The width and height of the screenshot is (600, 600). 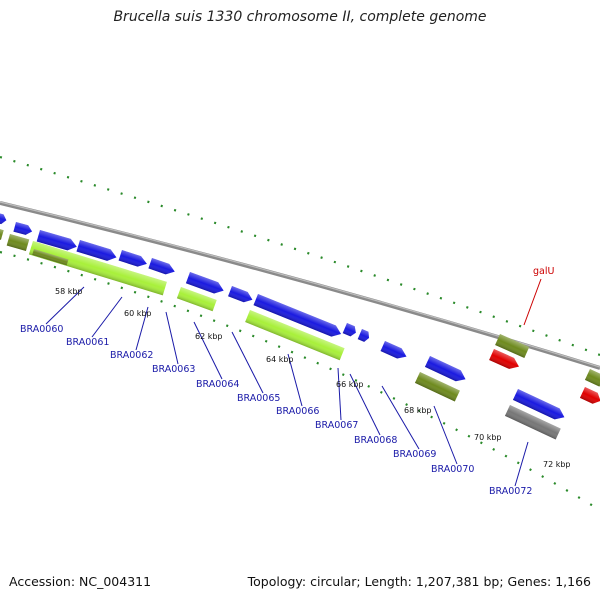 I want to click on gene-label: BRA0069, so click(x=414, y=454).